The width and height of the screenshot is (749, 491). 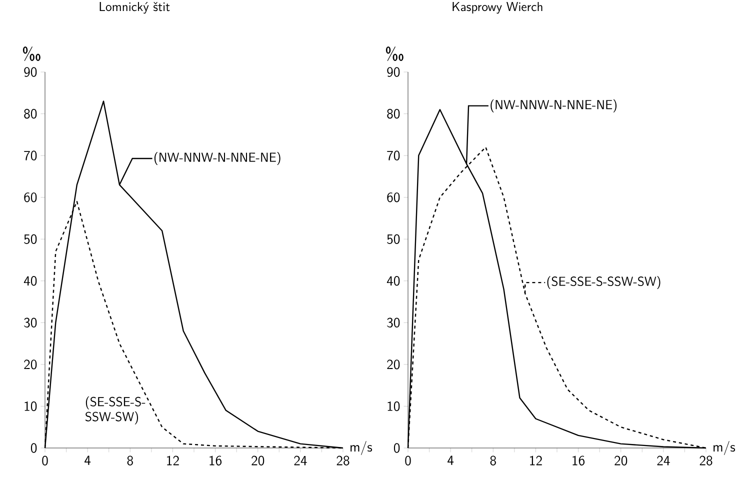 What do you see at coordinates (135, 8) in the screenshot?
I see `chart-title: Lomnický štit` at bounding box center [135, 8].